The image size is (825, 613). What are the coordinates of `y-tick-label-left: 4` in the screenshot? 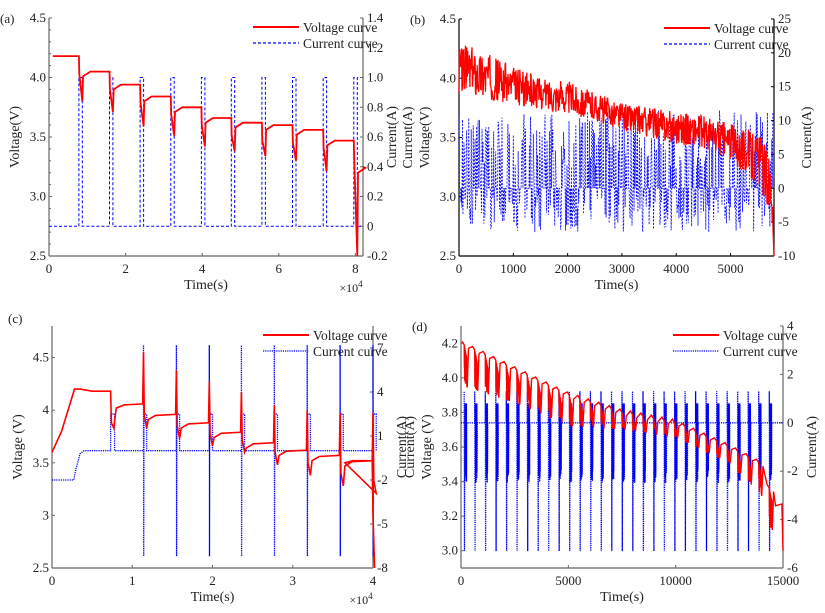 It's located at (46, 409).